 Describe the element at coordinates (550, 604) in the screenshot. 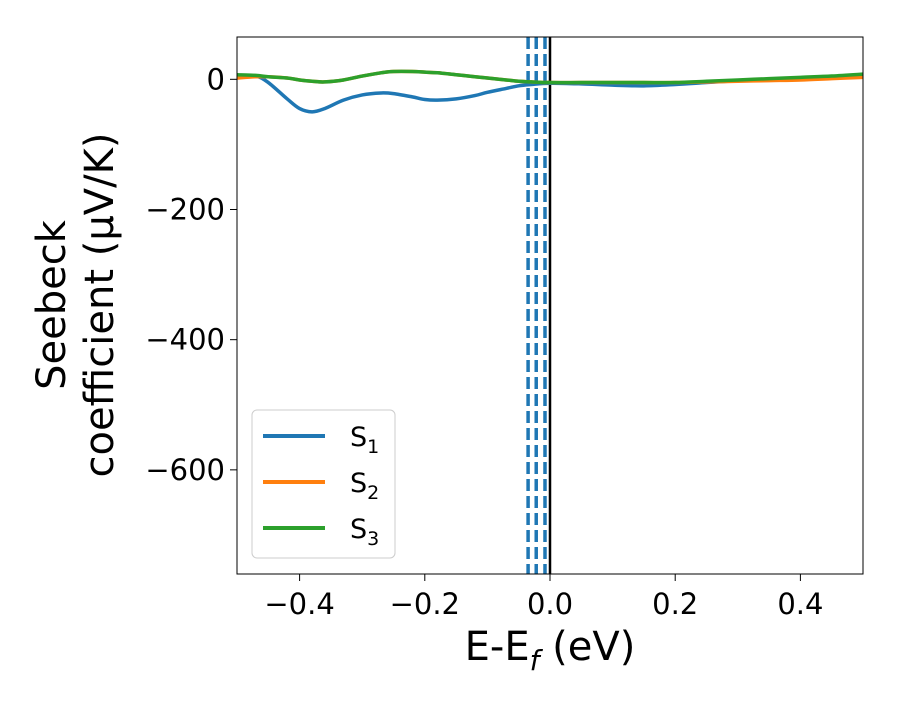

I see `x-tick-label: 0.0` at that location.